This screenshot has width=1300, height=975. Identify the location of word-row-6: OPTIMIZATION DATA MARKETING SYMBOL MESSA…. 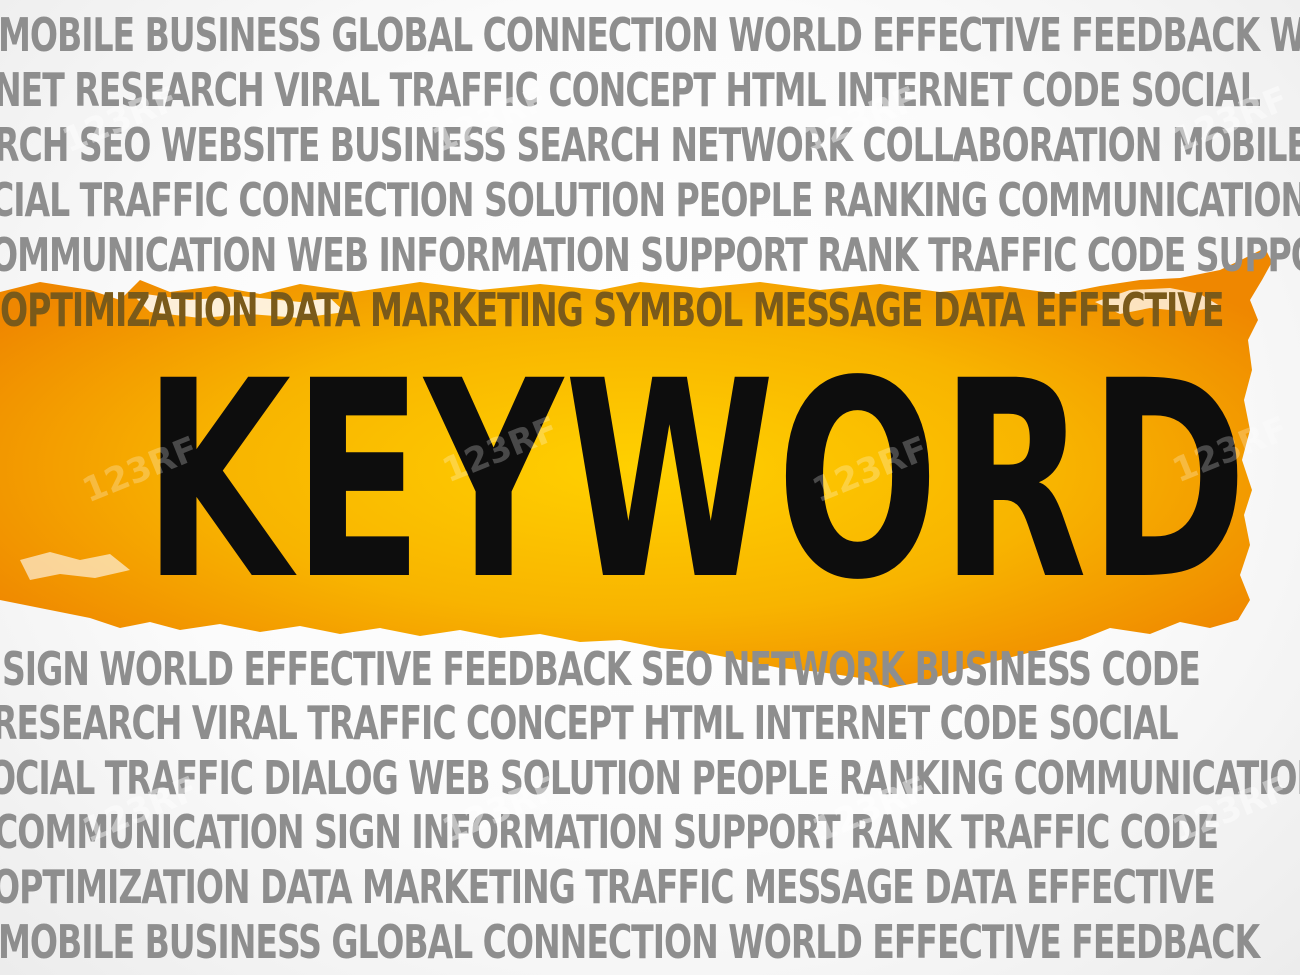
(650, 310).